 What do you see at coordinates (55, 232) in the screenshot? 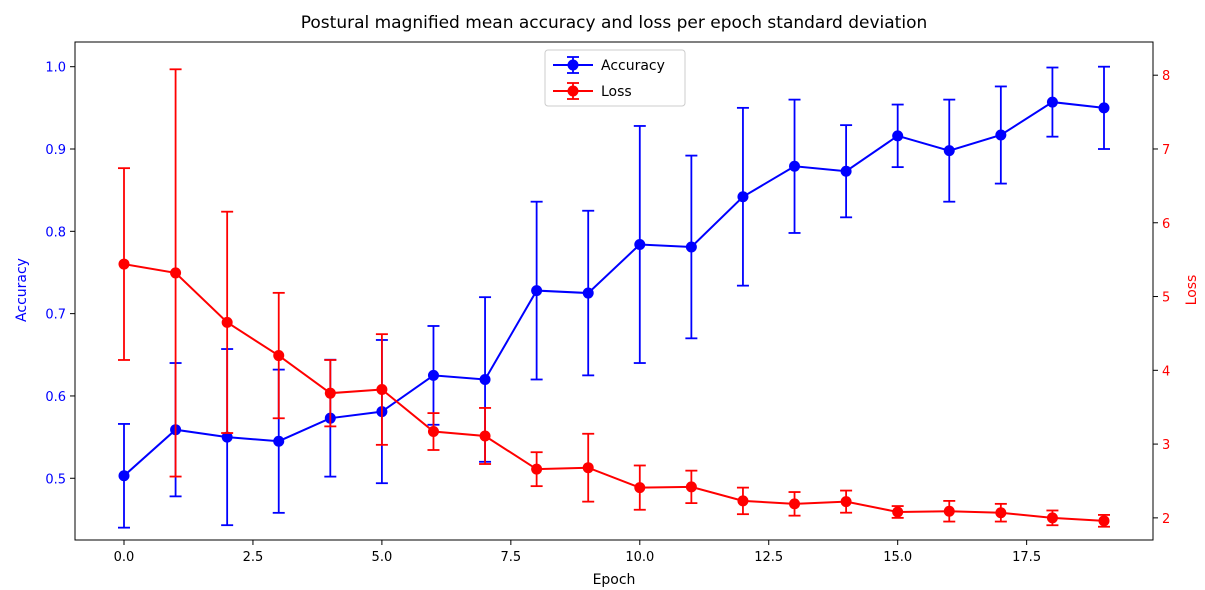
I see `y-left-tick-label: 0.8` at bounding box center [55, 232].